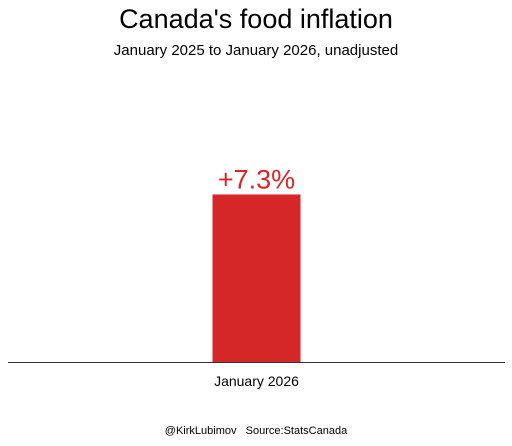  Describe the element at coordinates (256, 50) in the screenshot. I see `chart-subtitle: January 2025 to January 2026, unadjusted` at that location.